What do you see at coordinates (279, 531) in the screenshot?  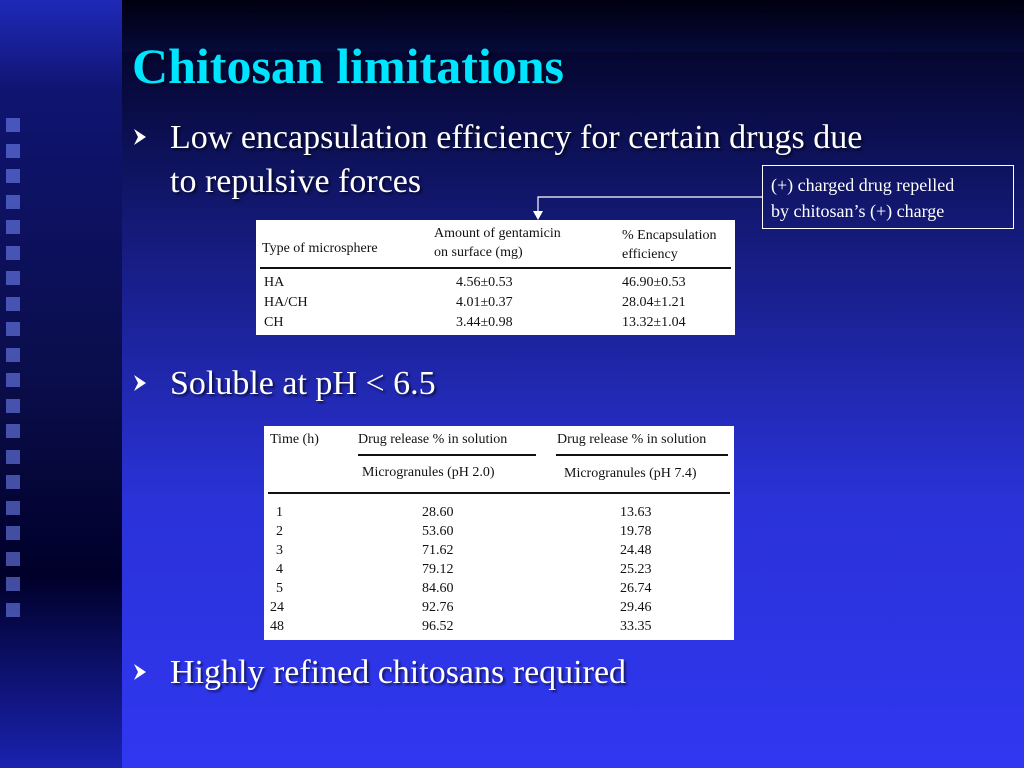 I see `t2-row-time: 2` at bounding box center [279, 531].